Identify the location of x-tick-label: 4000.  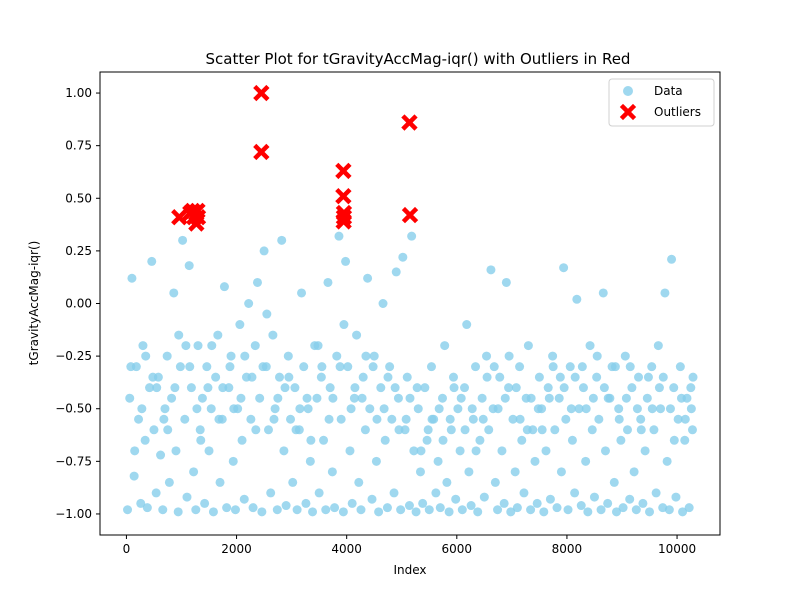
(346, 549).